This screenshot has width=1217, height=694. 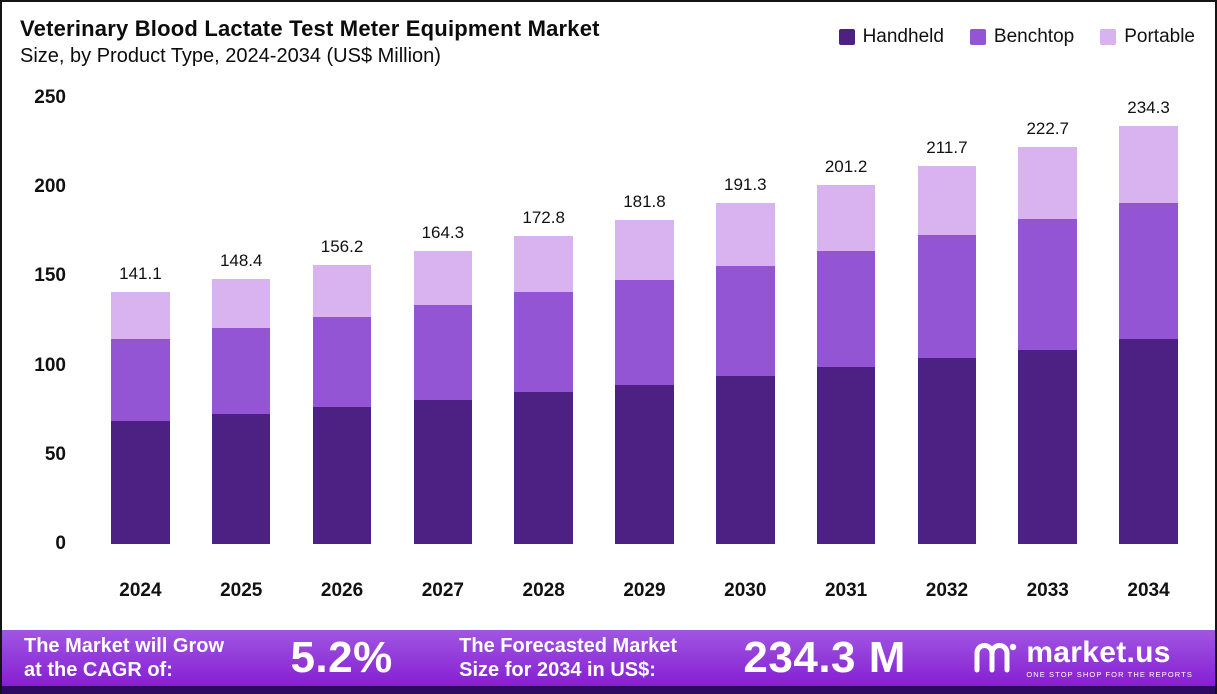 What do you see at coordinates (1098, 652) in the screenshot?
I see `brand-name: market.us` at bounding box center [1098, 652].